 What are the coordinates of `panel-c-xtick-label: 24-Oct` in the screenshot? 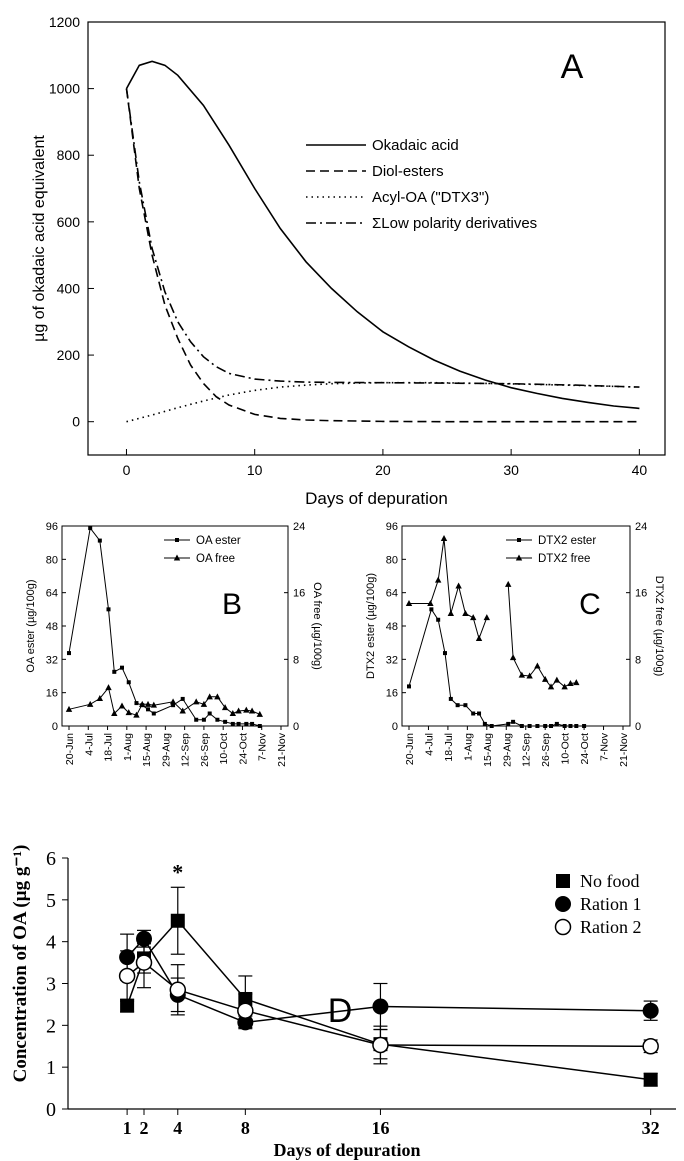 It's located at (585, 749).